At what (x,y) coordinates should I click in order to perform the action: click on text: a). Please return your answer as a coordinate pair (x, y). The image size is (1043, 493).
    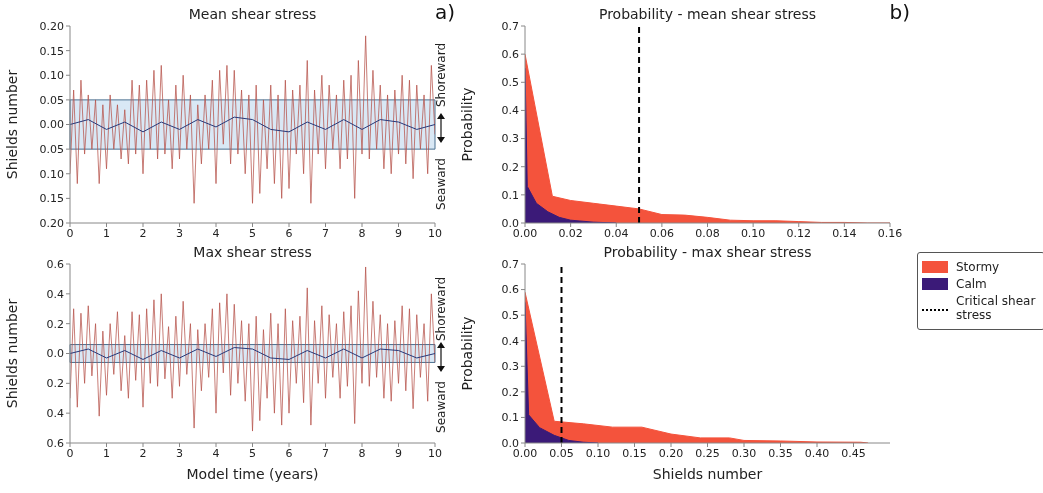
    Looking at the image, I should click on (444, 12).